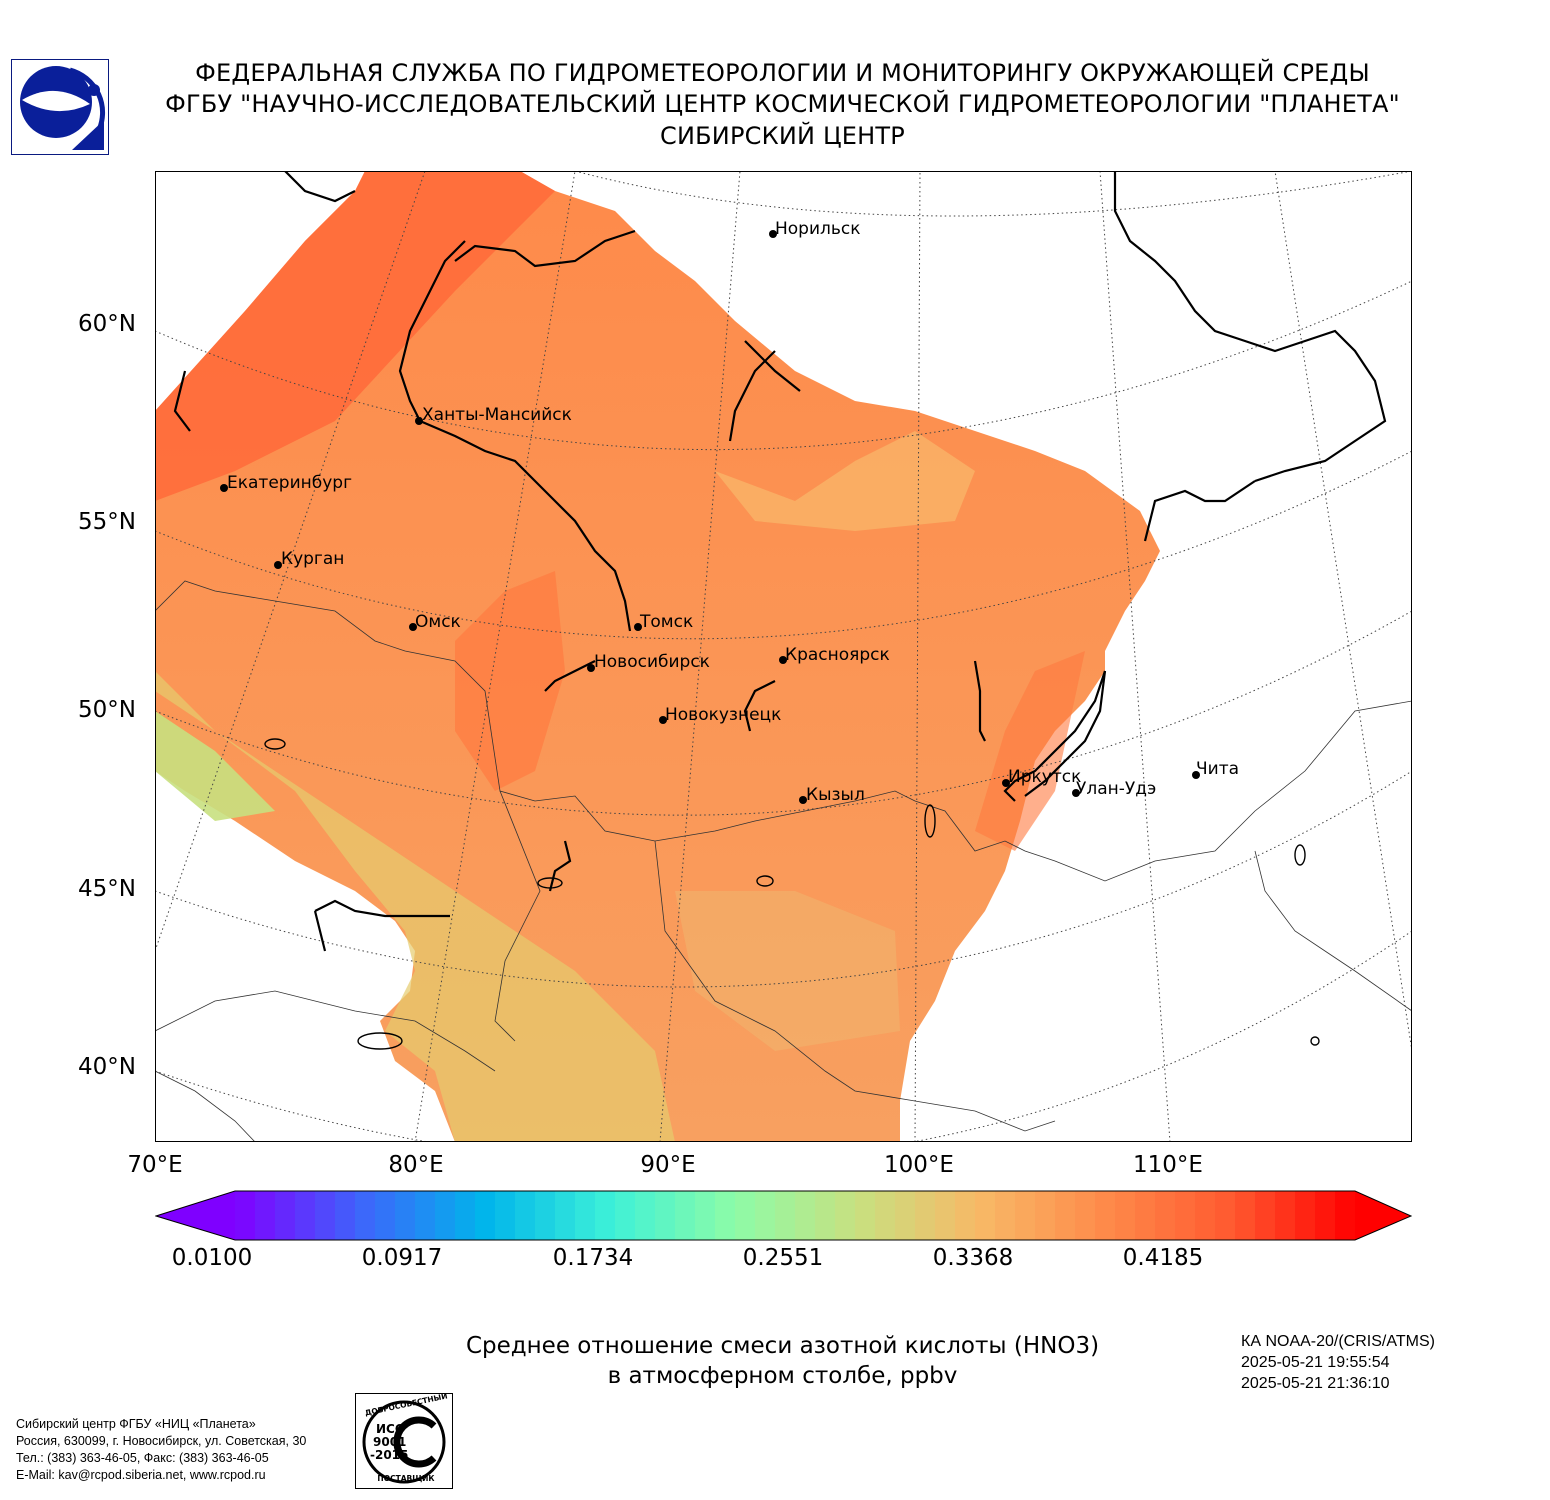 The height and width of the screenshot is (1500, 1550). Describe the element at coordinates (389, 1455) in the screenshot. I see `iso-badge-2015: -2015` at that location.